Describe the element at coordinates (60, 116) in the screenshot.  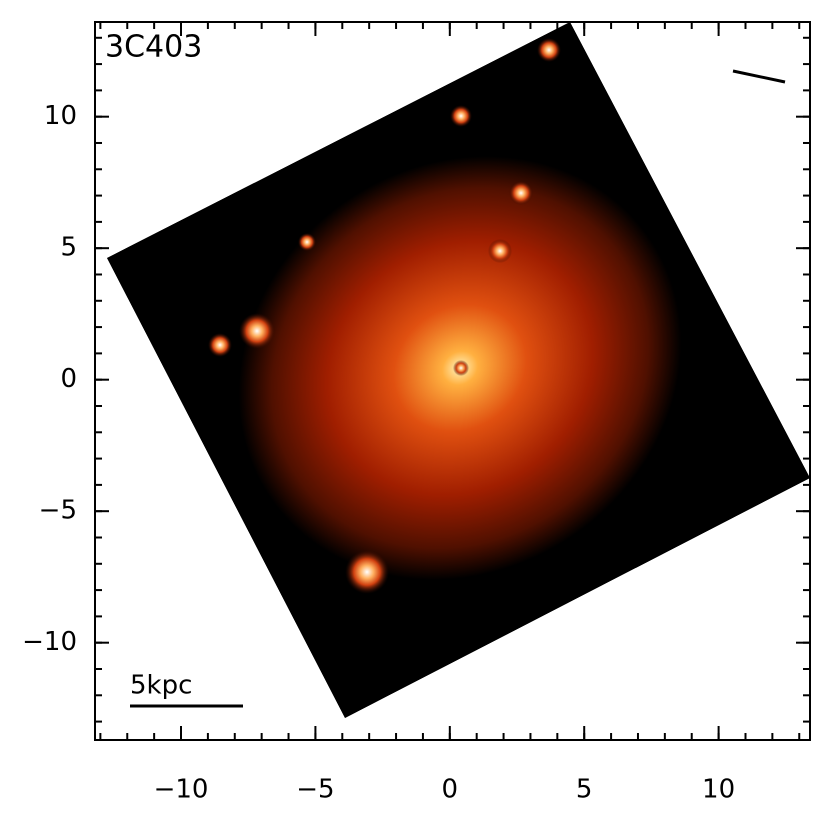
I see `y-tick-label: 10` at that location.